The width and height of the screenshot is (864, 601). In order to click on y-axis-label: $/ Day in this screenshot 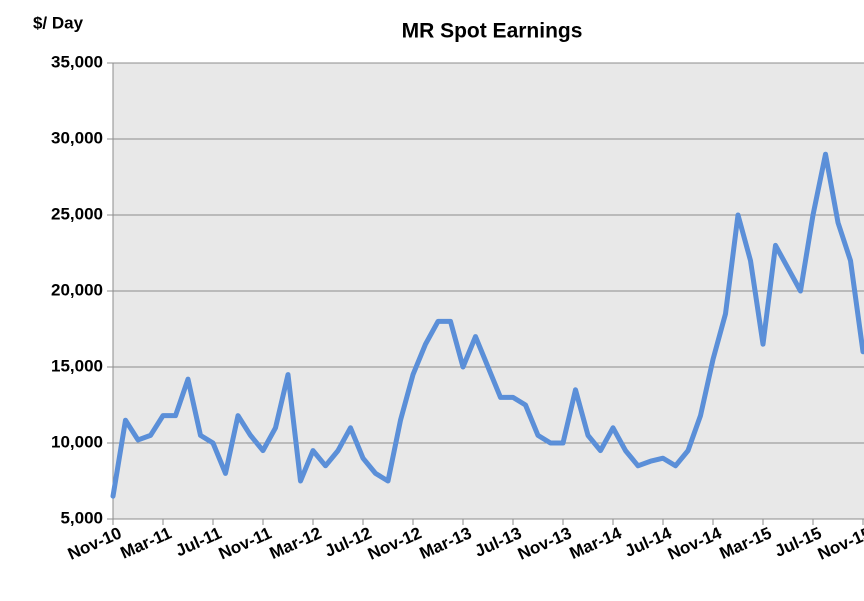, I will do `click(58, 22)`.